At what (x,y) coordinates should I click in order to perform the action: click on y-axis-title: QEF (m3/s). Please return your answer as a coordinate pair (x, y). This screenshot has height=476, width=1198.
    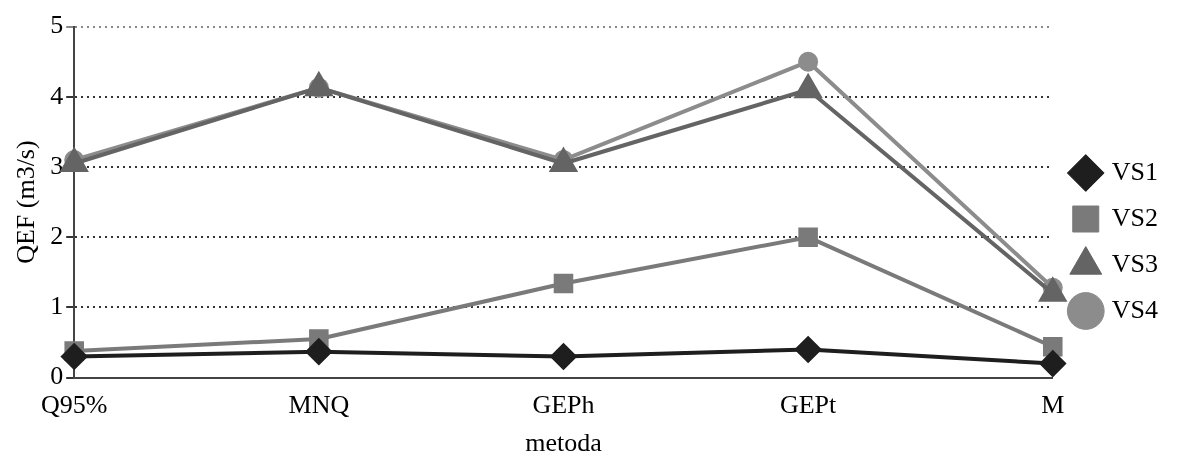
    Looking at the image, I should click on (26, 202).